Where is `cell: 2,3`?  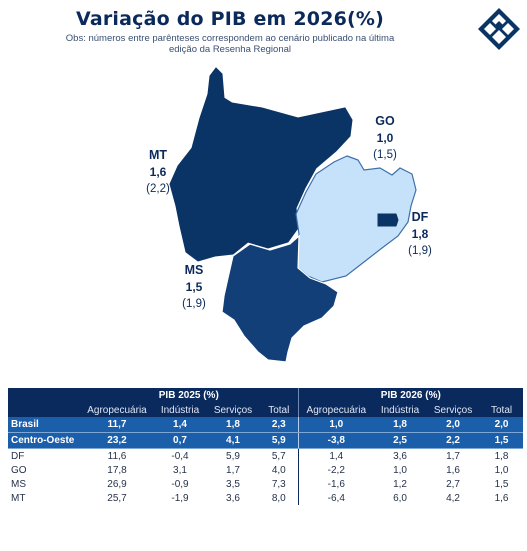 cell: 2,3 is located at coordinates (279, 425).